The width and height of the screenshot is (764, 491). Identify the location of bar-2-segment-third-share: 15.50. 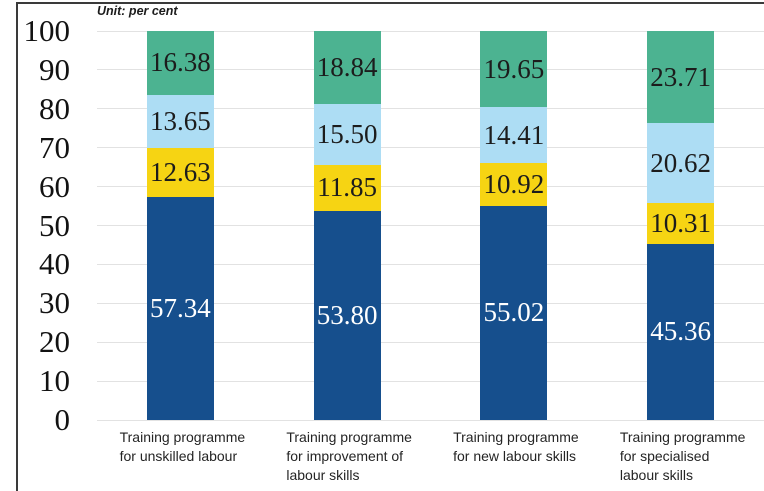
(347, 134).